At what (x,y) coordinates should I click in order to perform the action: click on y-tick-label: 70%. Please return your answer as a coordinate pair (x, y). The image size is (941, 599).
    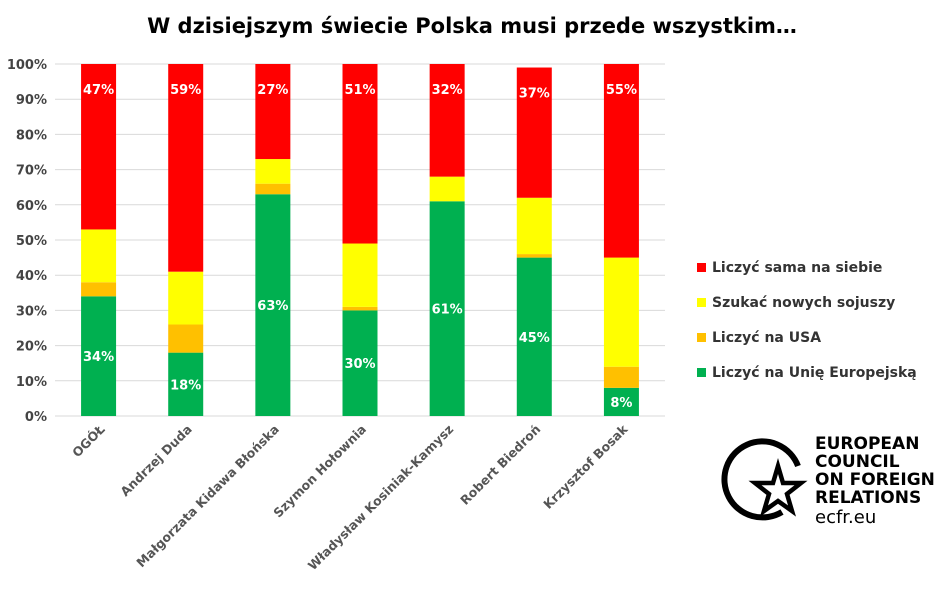
    Looking at the image, I should click on (31, 171).